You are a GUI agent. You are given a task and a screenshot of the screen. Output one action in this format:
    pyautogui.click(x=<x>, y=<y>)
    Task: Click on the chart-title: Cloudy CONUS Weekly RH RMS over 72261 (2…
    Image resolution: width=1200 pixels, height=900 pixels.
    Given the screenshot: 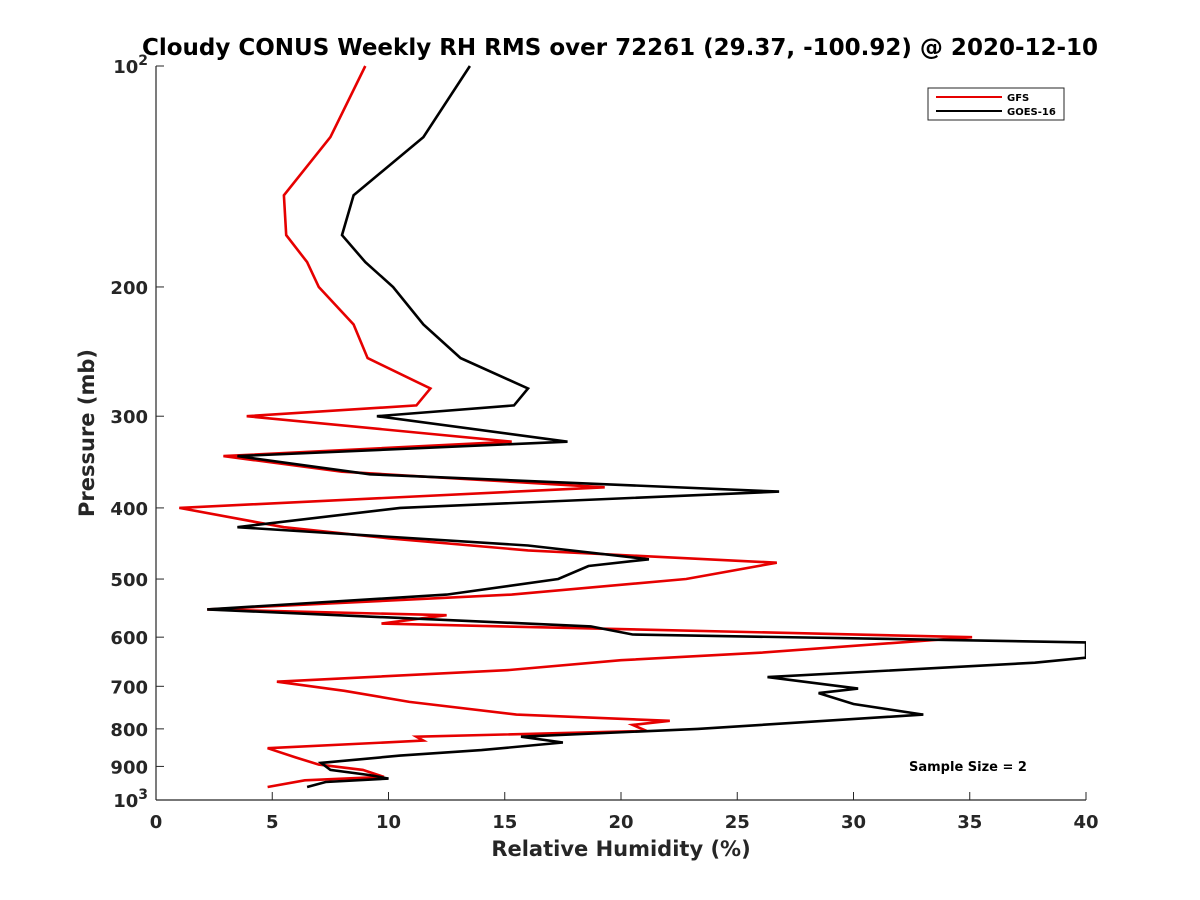 What is the action you would take?
    pyautogui.click(x=620, y=48)
    